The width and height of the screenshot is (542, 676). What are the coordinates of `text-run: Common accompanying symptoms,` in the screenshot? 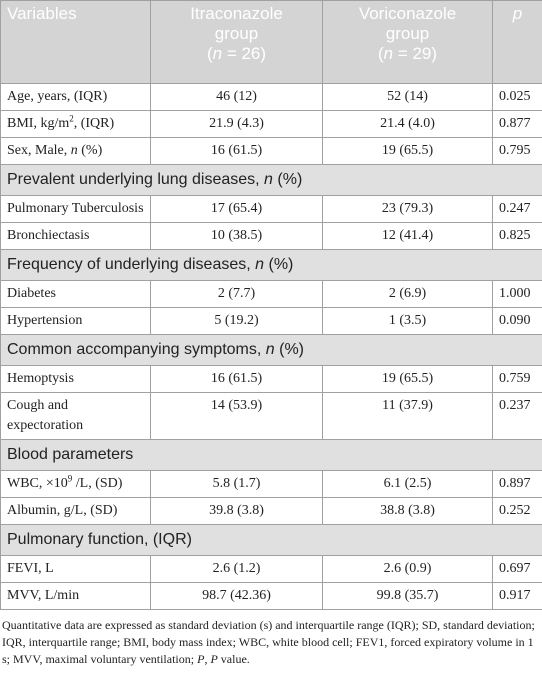 It's located at (136, 349).